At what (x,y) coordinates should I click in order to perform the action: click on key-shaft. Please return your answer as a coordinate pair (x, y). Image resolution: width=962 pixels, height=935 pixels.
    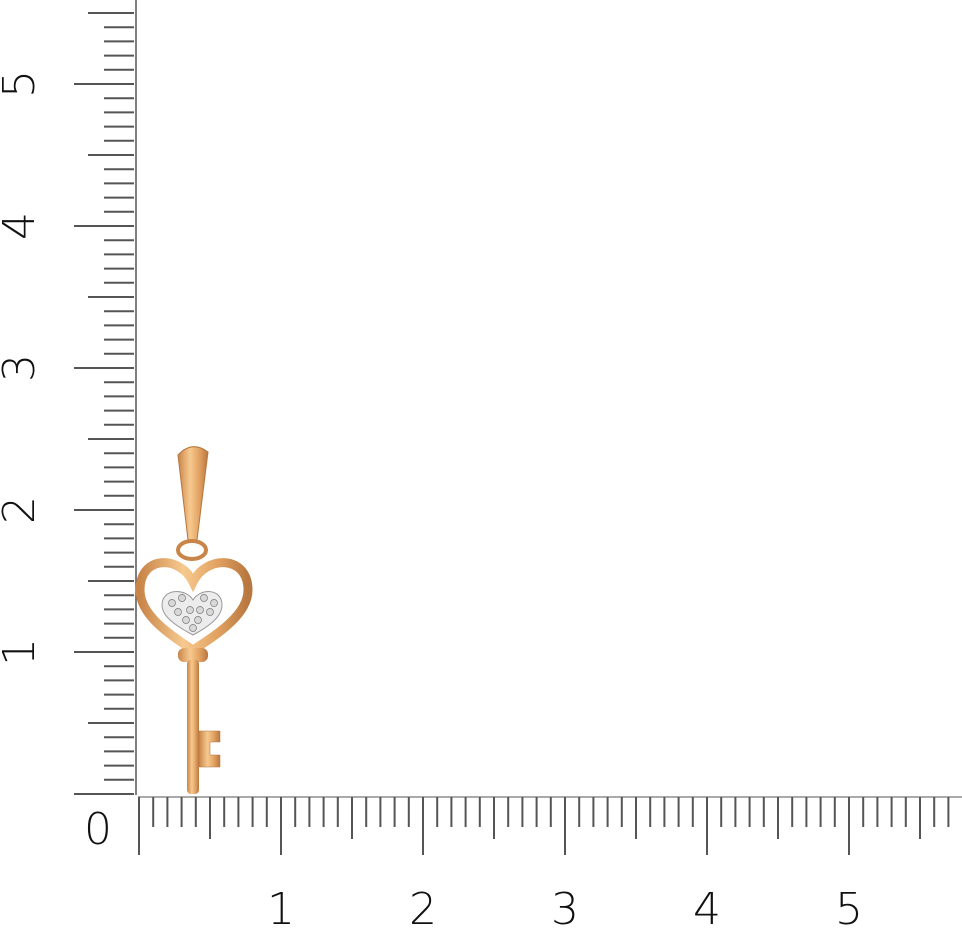
    Looking at the image, I should click on (193, 727).